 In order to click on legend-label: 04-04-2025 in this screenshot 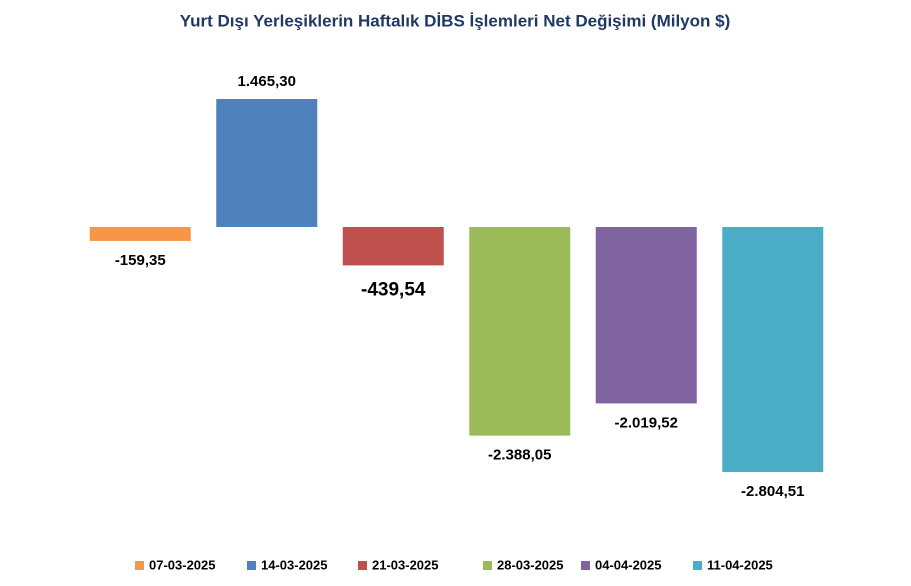, I will do `click(628, 564)`.